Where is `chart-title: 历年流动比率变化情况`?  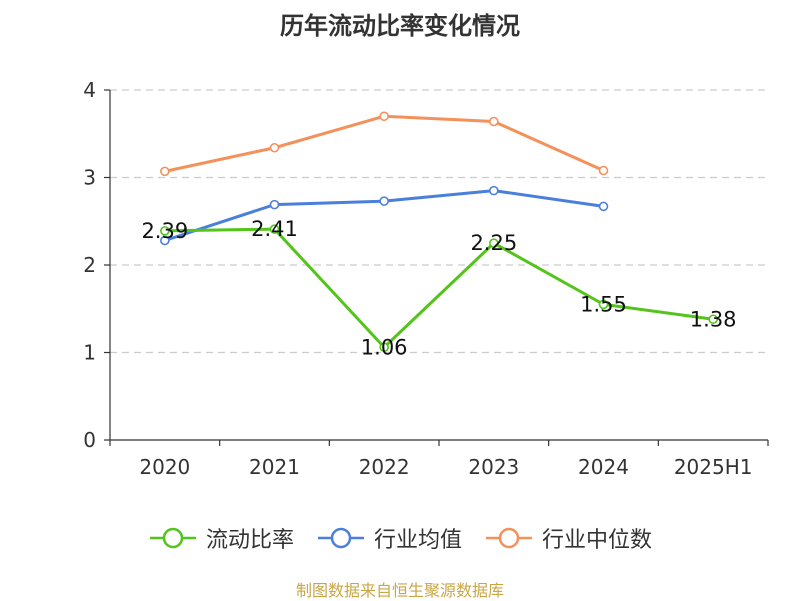 chart-title: 历年流动比率变化情况 is located at coordinates (400, 26).